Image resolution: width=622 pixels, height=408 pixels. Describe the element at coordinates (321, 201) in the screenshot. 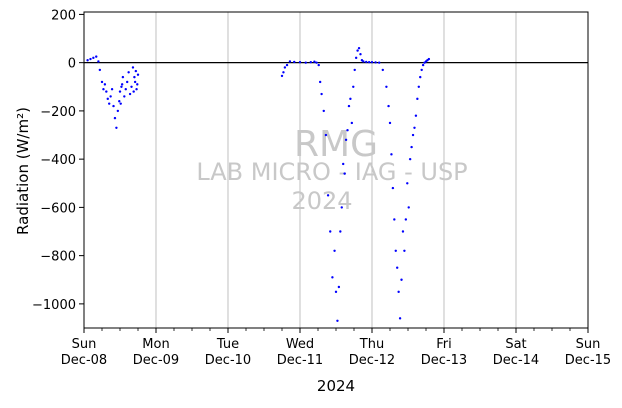

I see `watermark-line-3: 2024` at that location.